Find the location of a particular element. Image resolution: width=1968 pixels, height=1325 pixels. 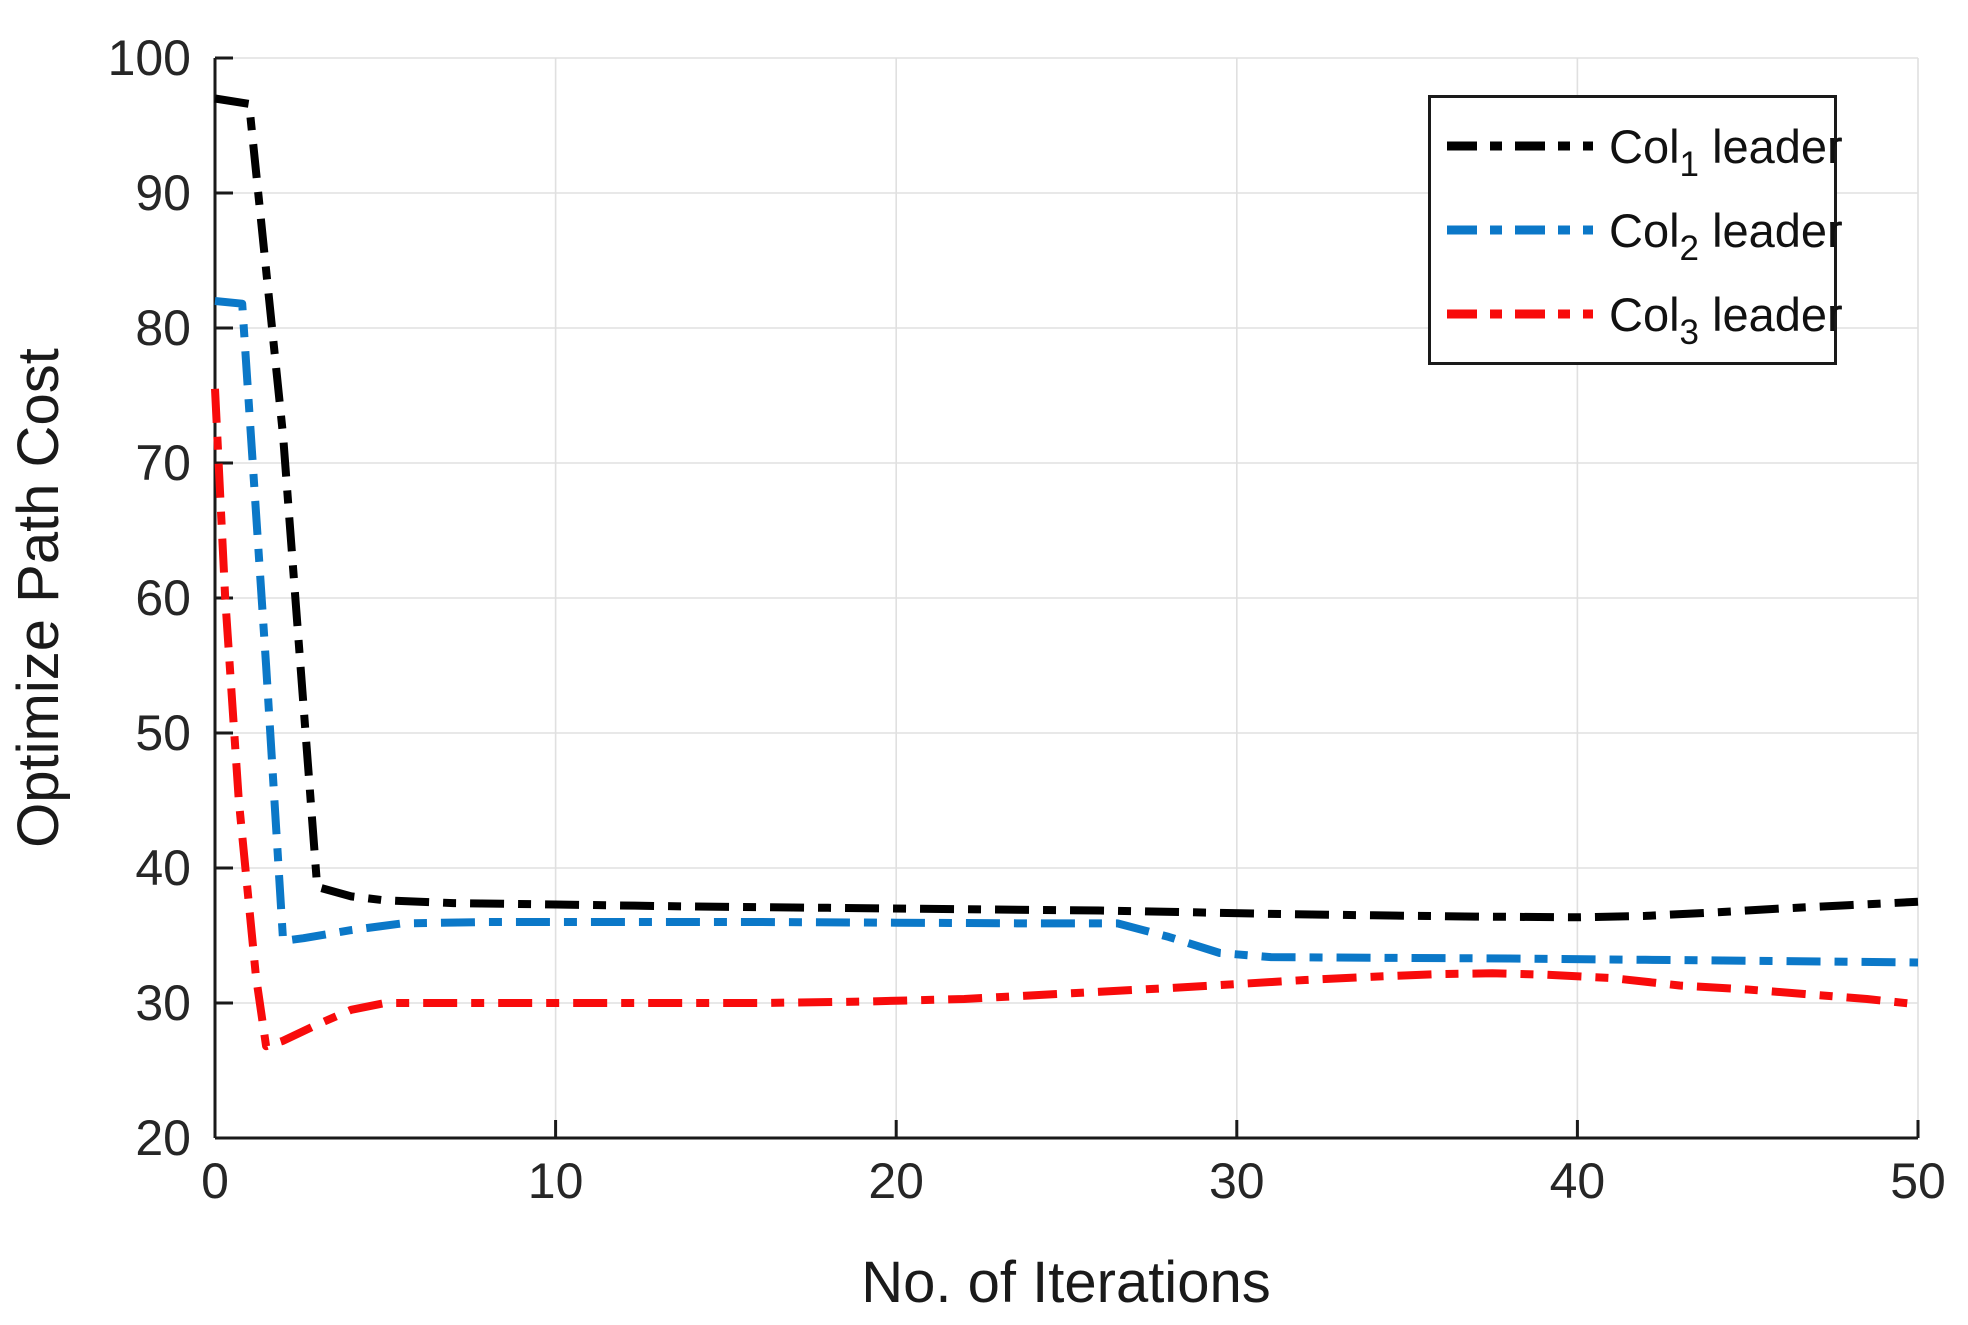

legend-line-sample-col2 is located at coordinates (1520, 230).